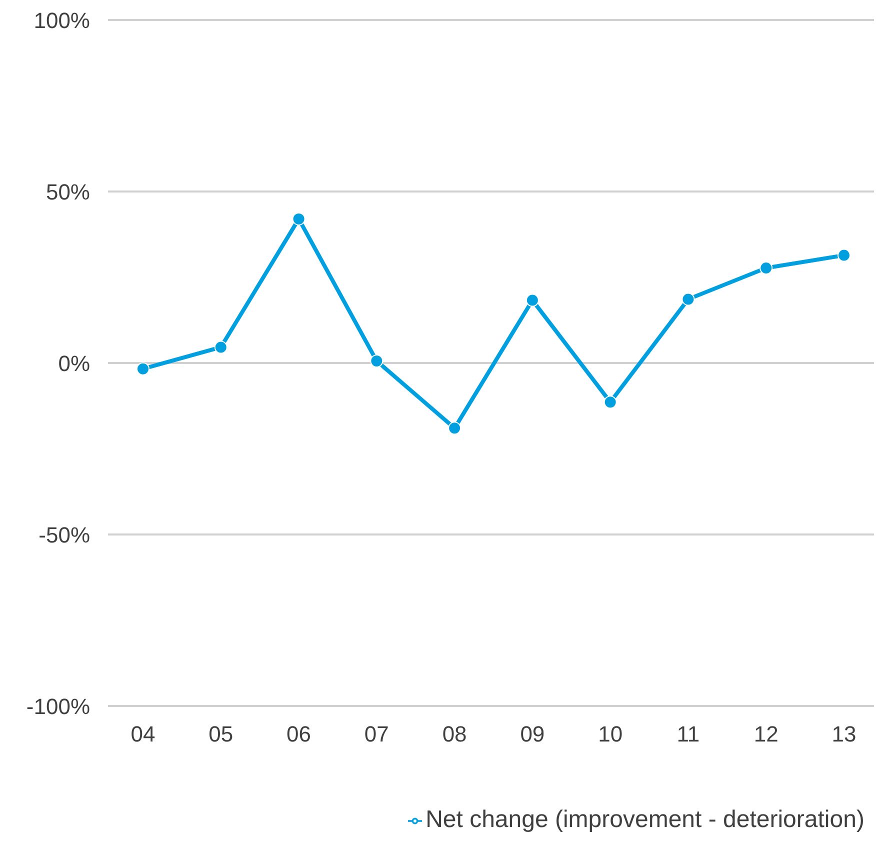 The height and width of the screenshot is (856, 881). I want to click on y-tick-label: -100%, so click(58, 706).